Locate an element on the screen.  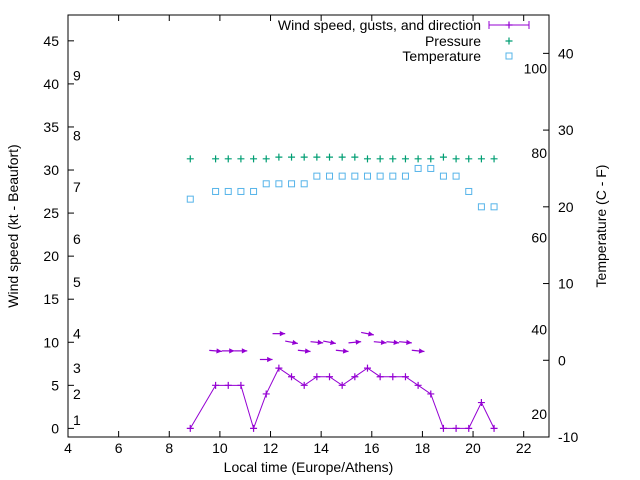
x-tick-label: 12 is located at coordinates (271, 448).